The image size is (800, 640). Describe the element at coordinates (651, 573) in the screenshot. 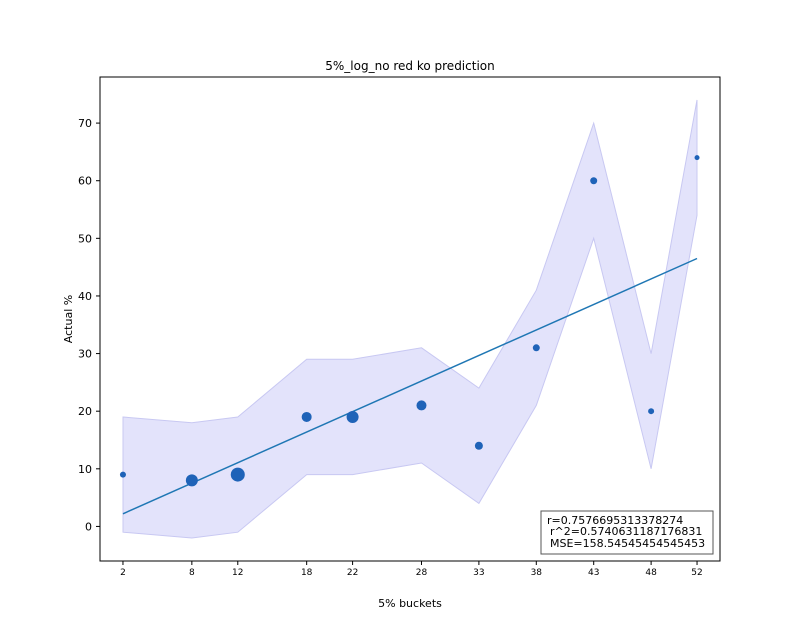

I see `x-tick-label: 48` at that location.